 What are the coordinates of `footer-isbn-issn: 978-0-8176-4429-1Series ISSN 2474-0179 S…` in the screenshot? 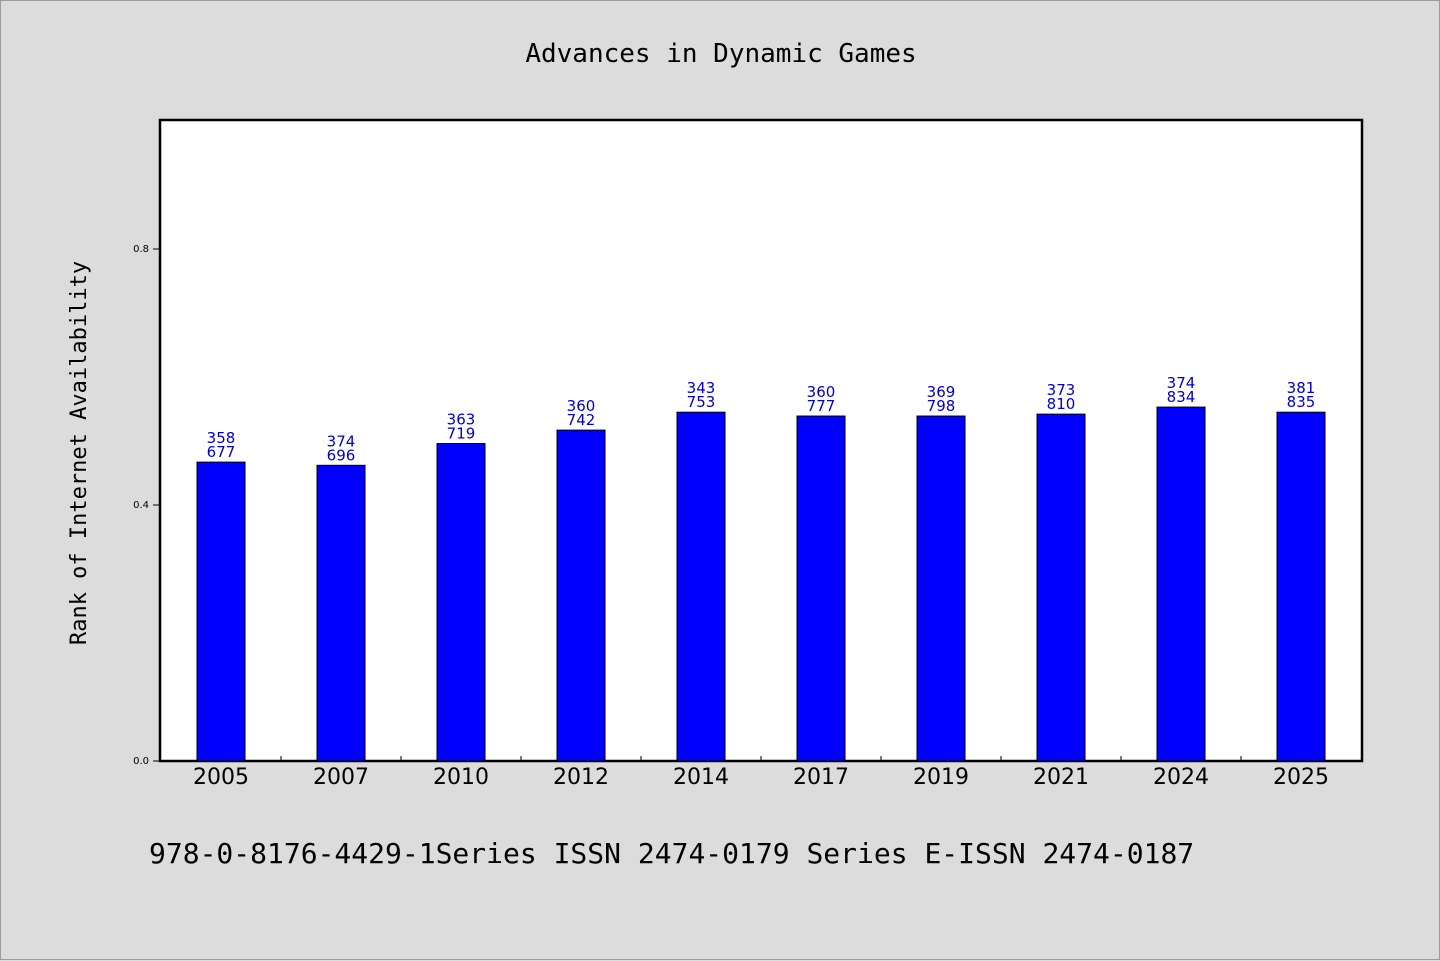 It's located at (671, 853).